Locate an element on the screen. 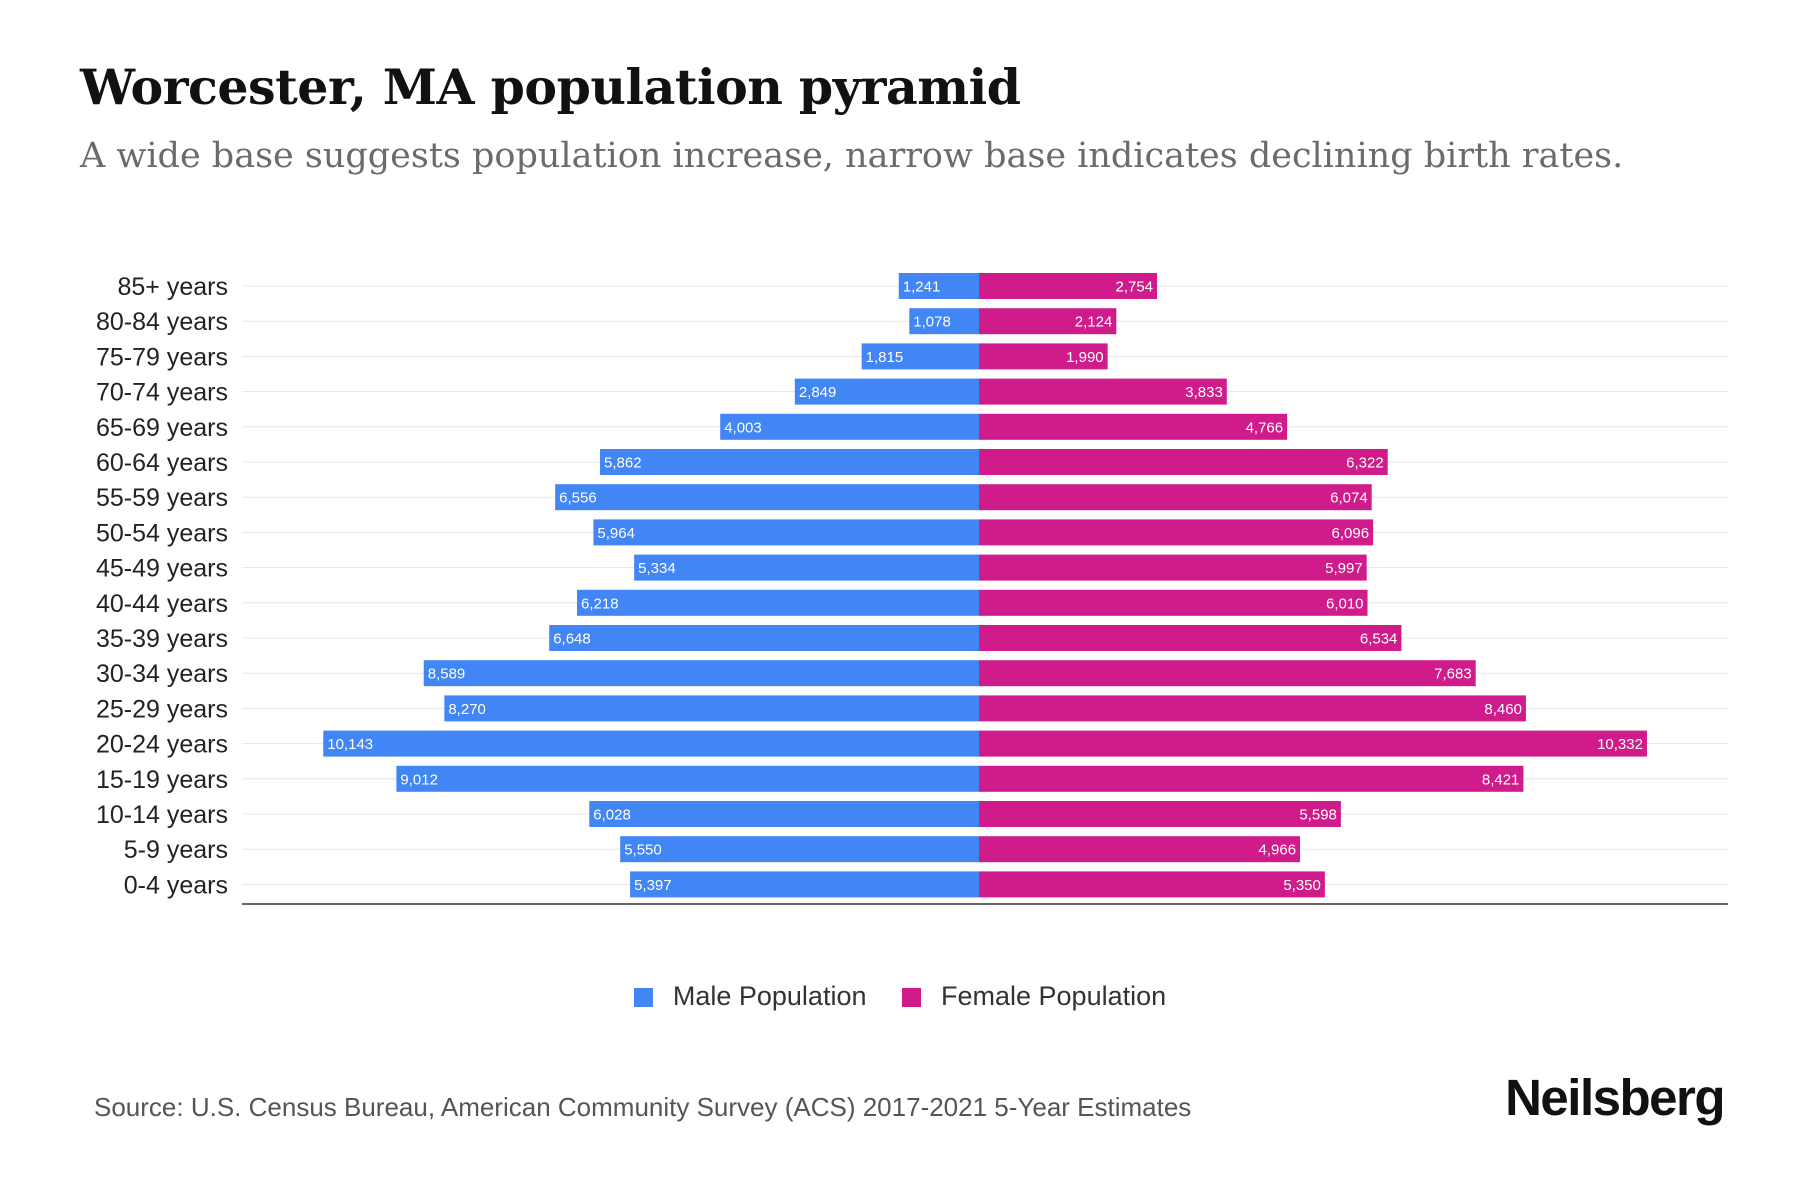 The width and height of the screenshot is (1800, 1200). female-value-label: 8,421 is located at coordinates (1501, 779).